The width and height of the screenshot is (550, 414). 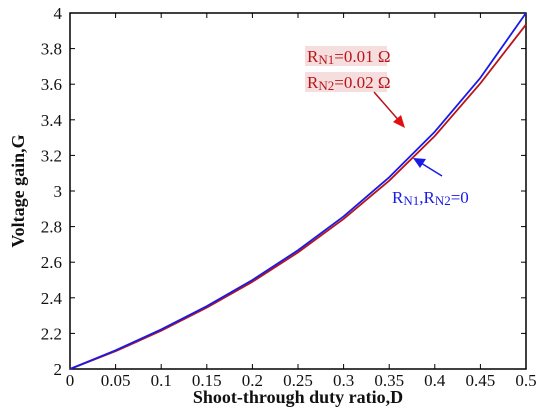 What do you see at coordinates (18, 190) in the screenshot?
I see `y-axis-label: Voltage gain,G` at bounding box center [18, 190].